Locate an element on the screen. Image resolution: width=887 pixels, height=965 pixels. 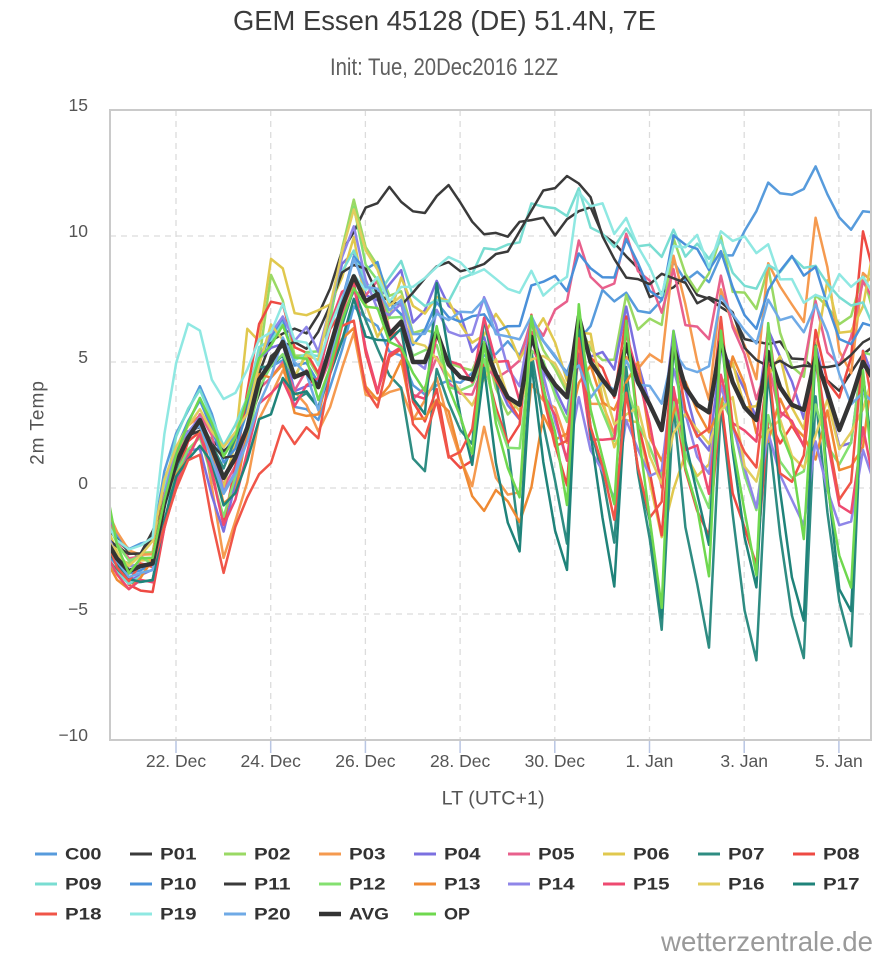
svg-text: 5 is located at coordinates (83, 357).